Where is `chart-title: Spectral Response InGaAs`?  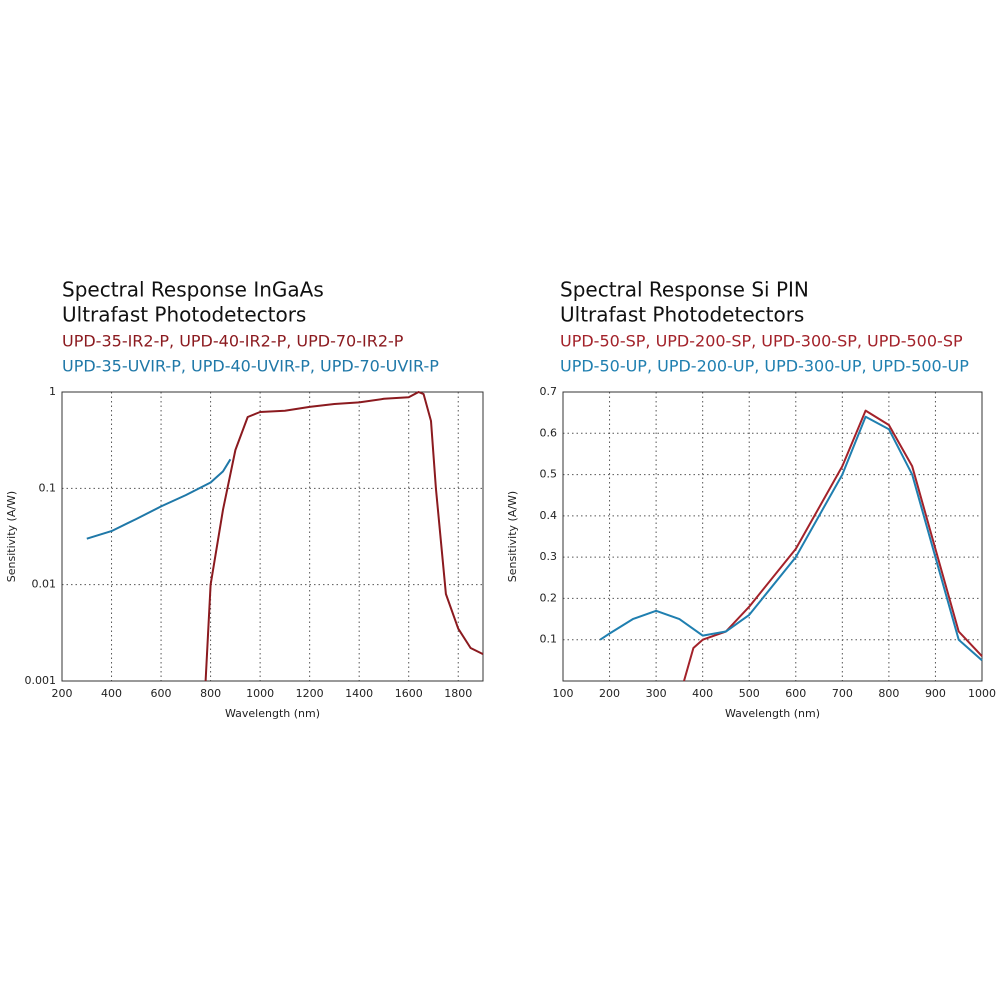 chart-title: Spectral Response InGaAs is located at coordinates (193, 290).